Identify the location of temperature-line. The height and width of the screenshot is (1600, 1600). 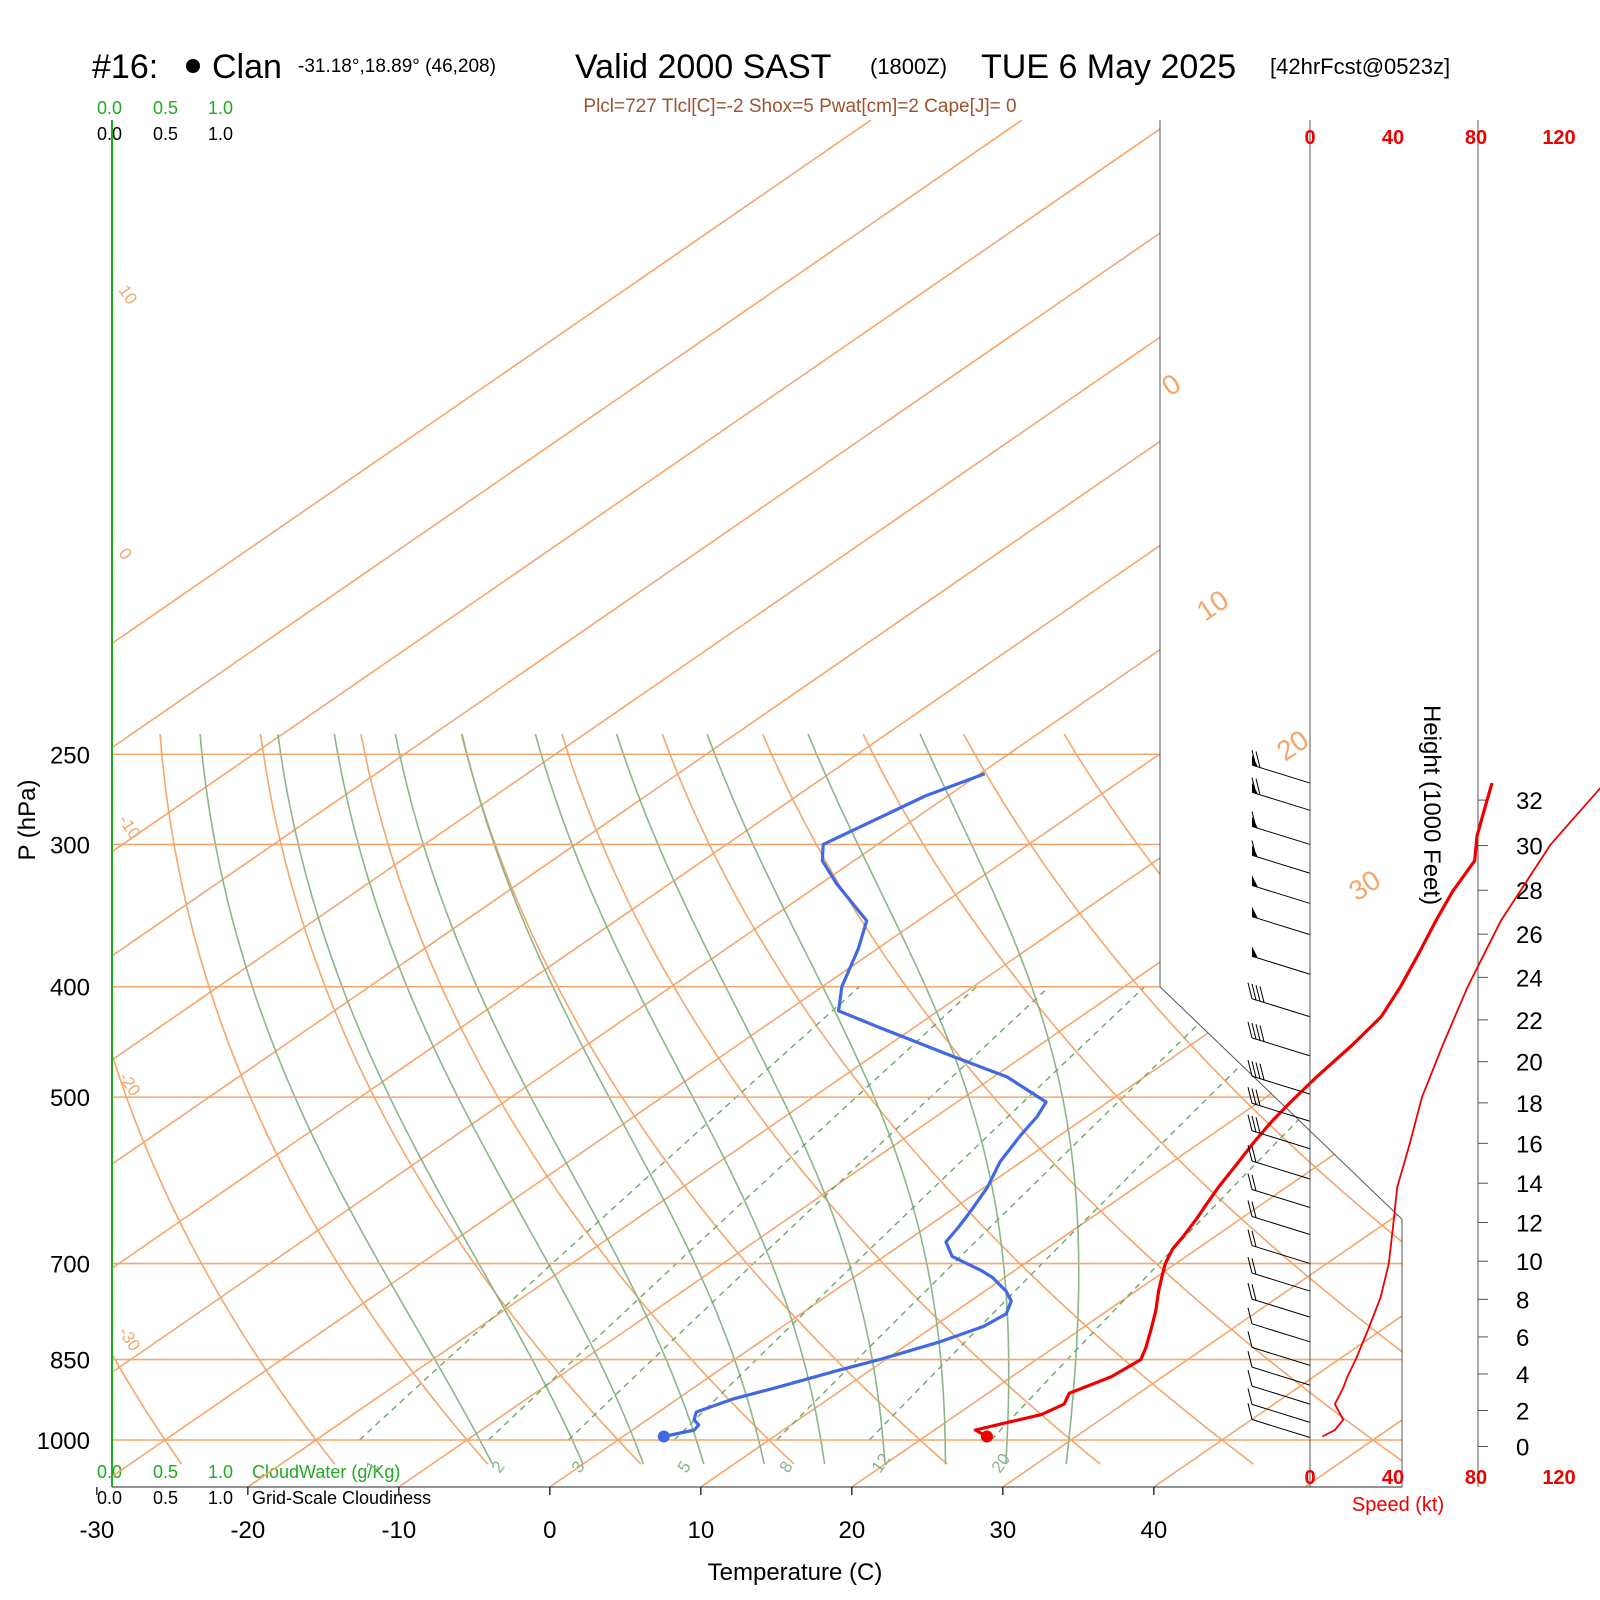
(1233, 1110).